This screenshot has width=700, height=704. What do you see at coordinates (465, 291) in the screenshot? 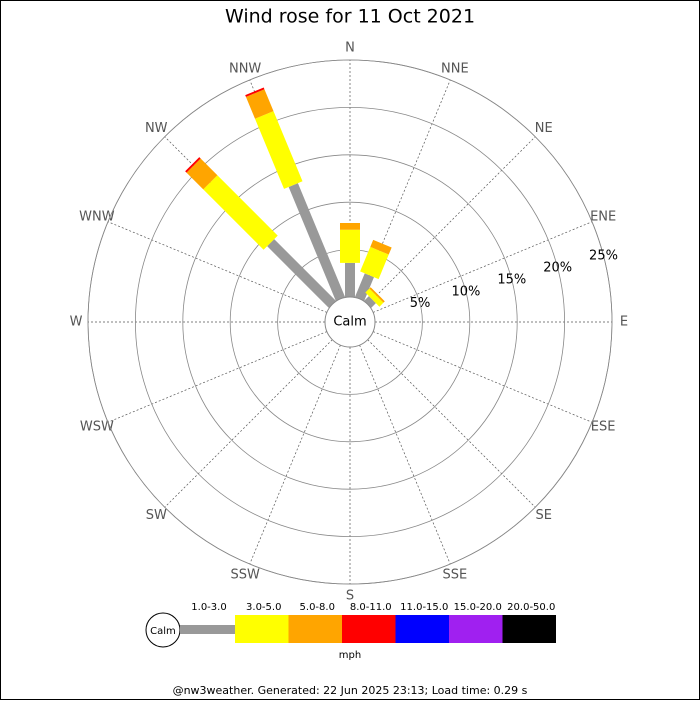
I see `r-tick-label: 10%` at bounding box center [465, 291].